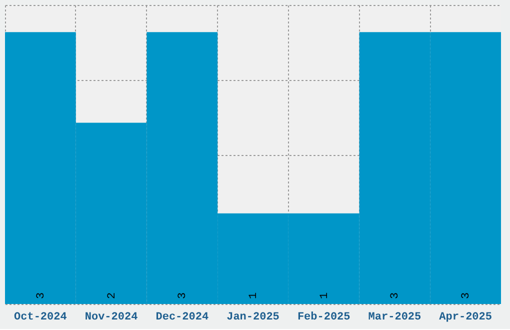 This screenshot has width=510, height=330. What do you see at coordinates (253, 318) in the screenshot?
I see `x-tick-label: Jan-2025` at bounding box center [253, 318].